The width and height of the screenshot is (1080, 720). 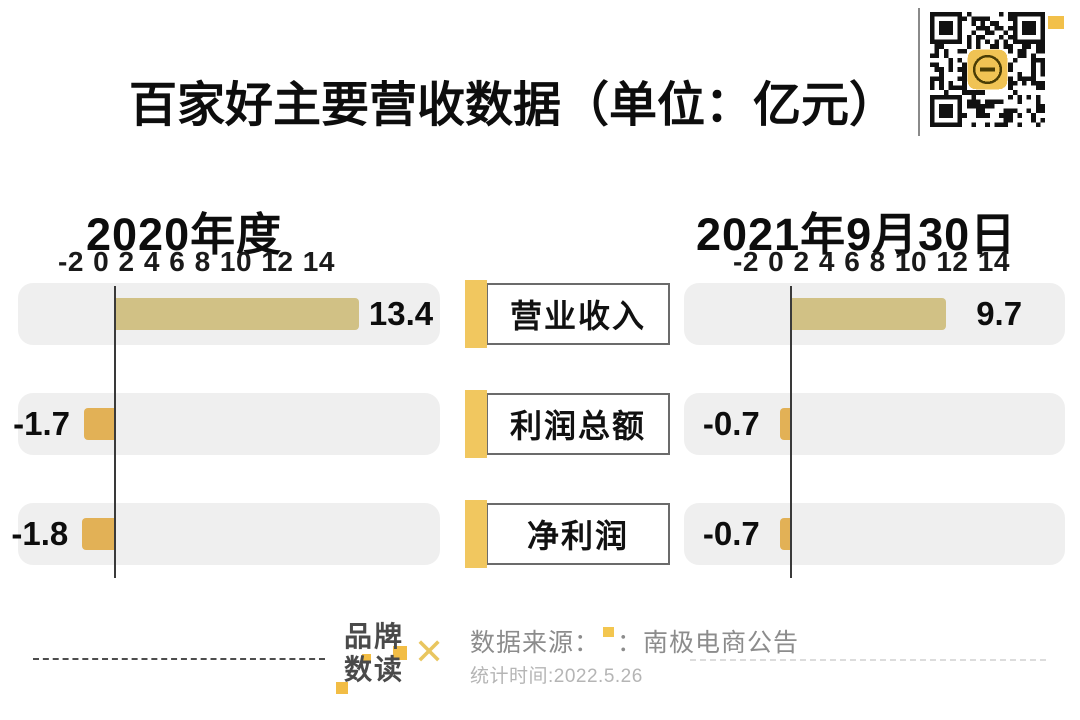 What do you see at coordinates (429, 652) in the screenshot?
I see `x-mark-icon: ✕` at bounding box center [429, 652].